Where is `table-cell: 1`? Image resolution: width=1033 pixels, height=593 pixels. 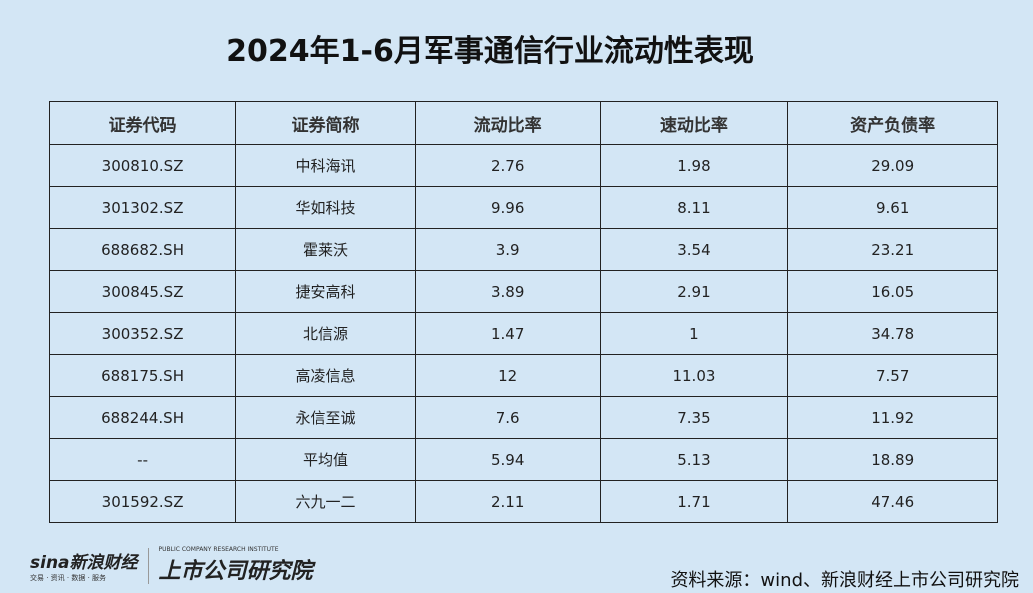
table-cell: 1 is located at coordinates (694, 333).